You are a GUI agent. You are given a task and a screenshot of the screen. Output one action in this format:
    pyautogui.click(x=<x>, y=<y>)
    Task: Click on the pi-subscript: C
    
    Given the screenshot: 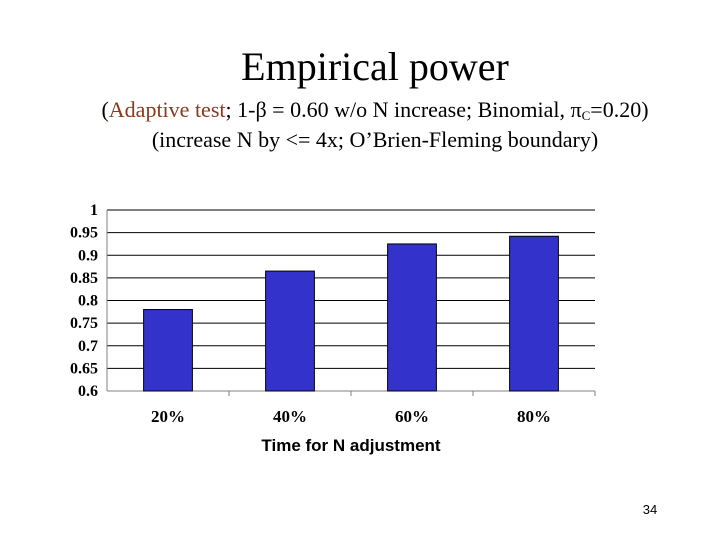 What is the action you would take?
    pyautogui.click(x=586, y=115)
    